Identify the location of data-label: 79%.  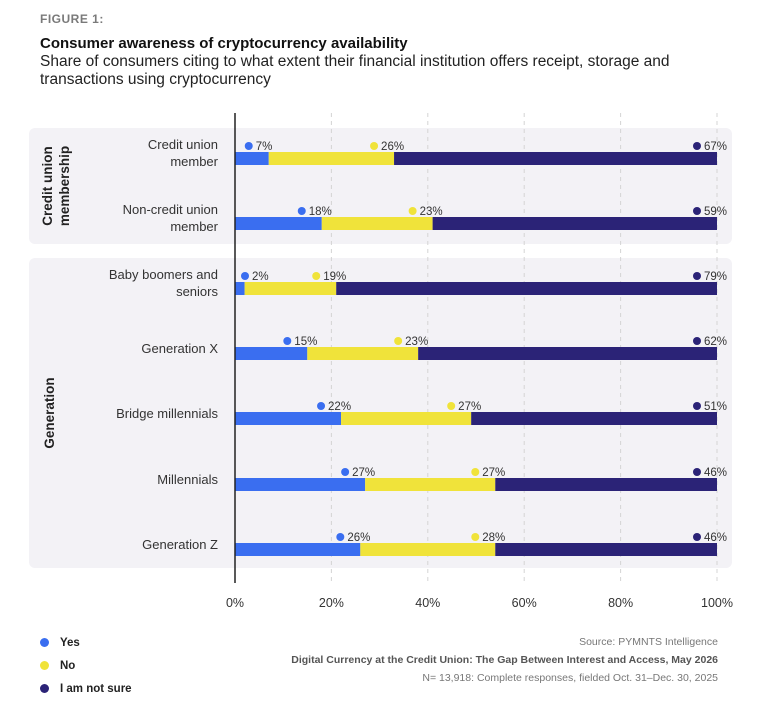
(715, 277).